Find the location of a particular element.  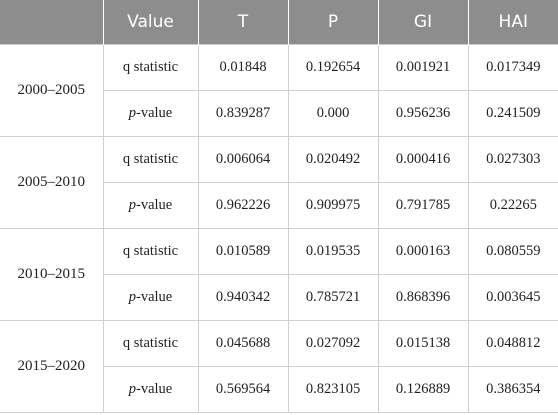

period-cell: 2015–2020 is located at coordinates (52, 366).